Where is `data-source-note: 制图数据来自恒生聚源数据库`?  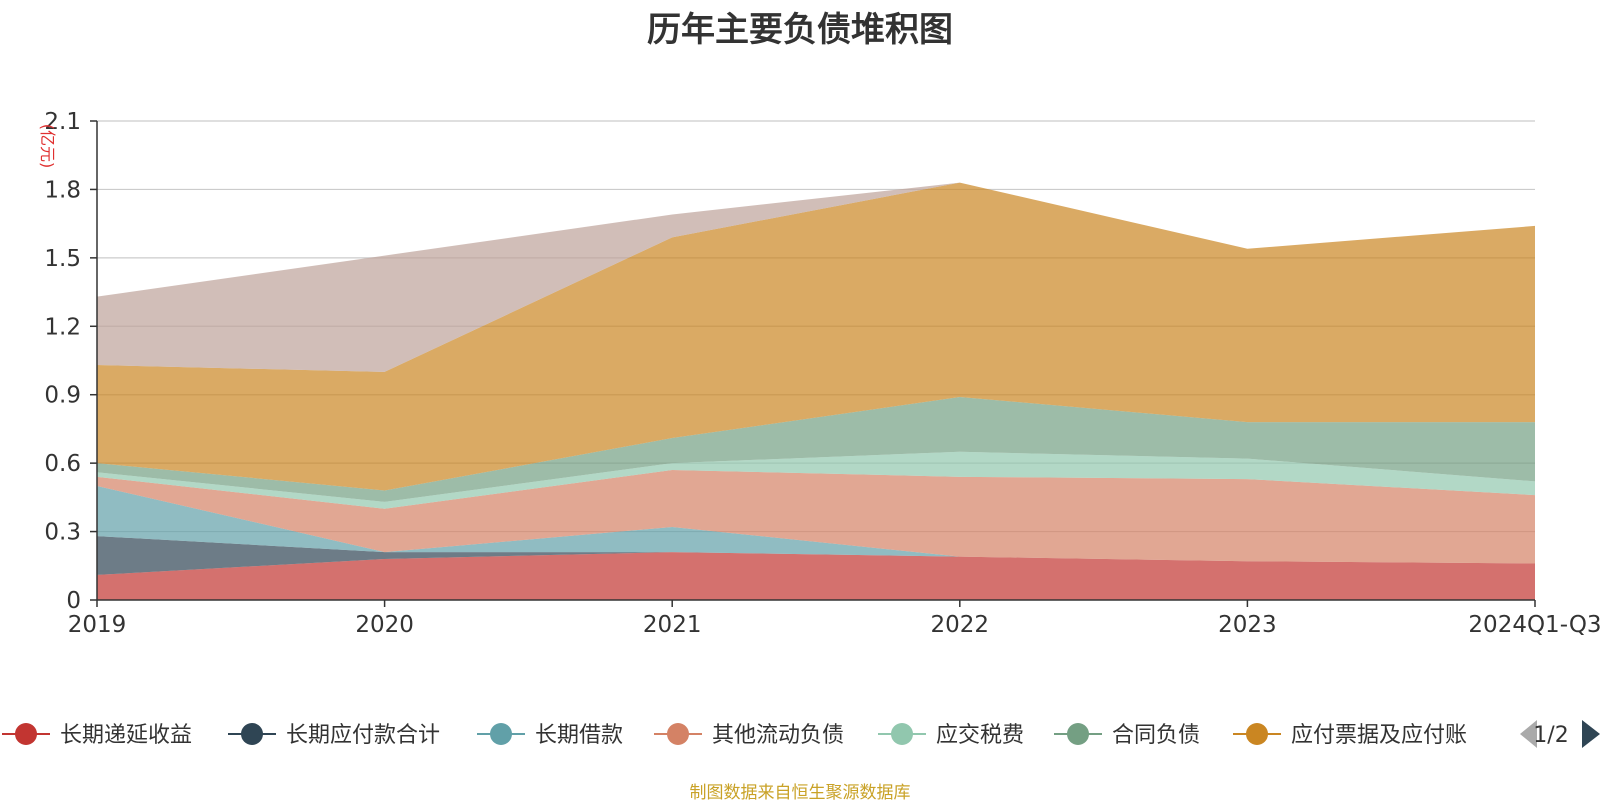 data-source-note: 制图数据来自恒生聚源数据库 is located at coordinates (800, 791).